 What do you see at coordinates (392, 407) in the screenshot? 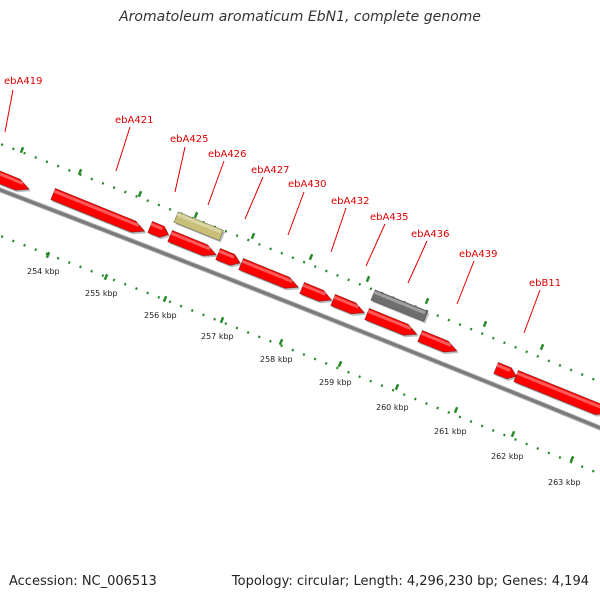
I see `scale-label-260-kbp: 260 kbp` at bounding box center [392, 407].